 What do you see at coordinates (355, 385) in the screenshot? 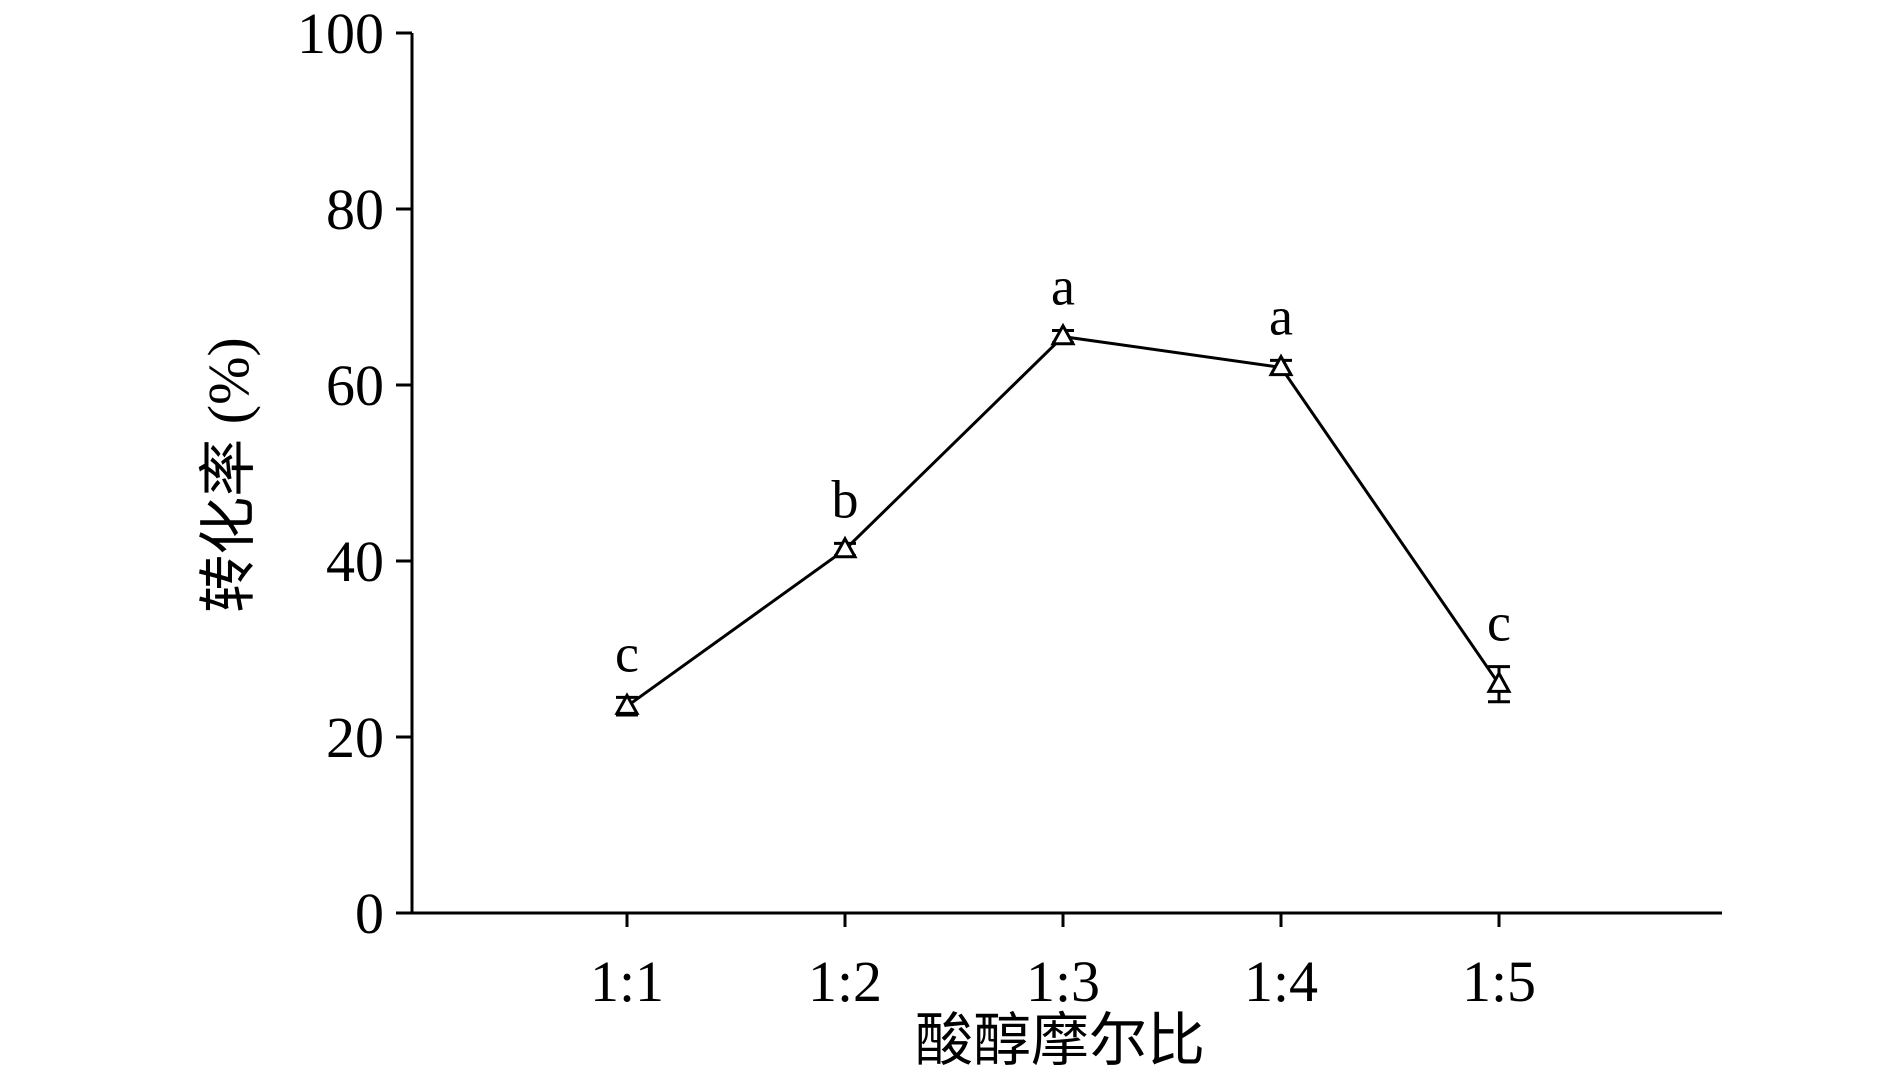
I see `y-tick-label: 60` at bounding box center [355, 385].